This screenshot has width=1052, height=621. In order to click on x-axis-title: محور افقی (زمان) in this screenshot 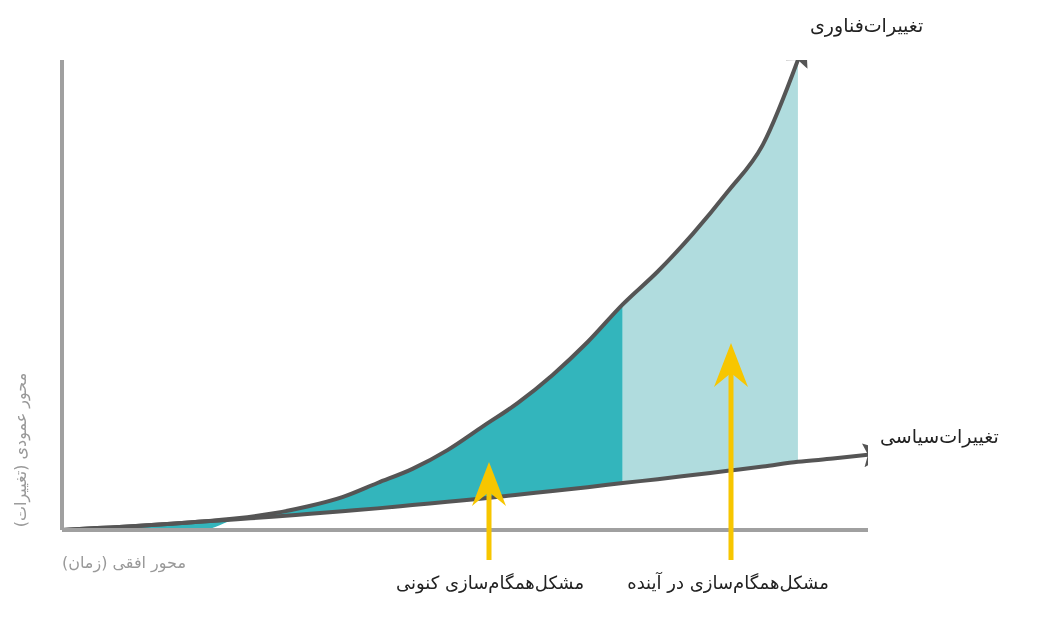, I will do `click(124, 562)`.